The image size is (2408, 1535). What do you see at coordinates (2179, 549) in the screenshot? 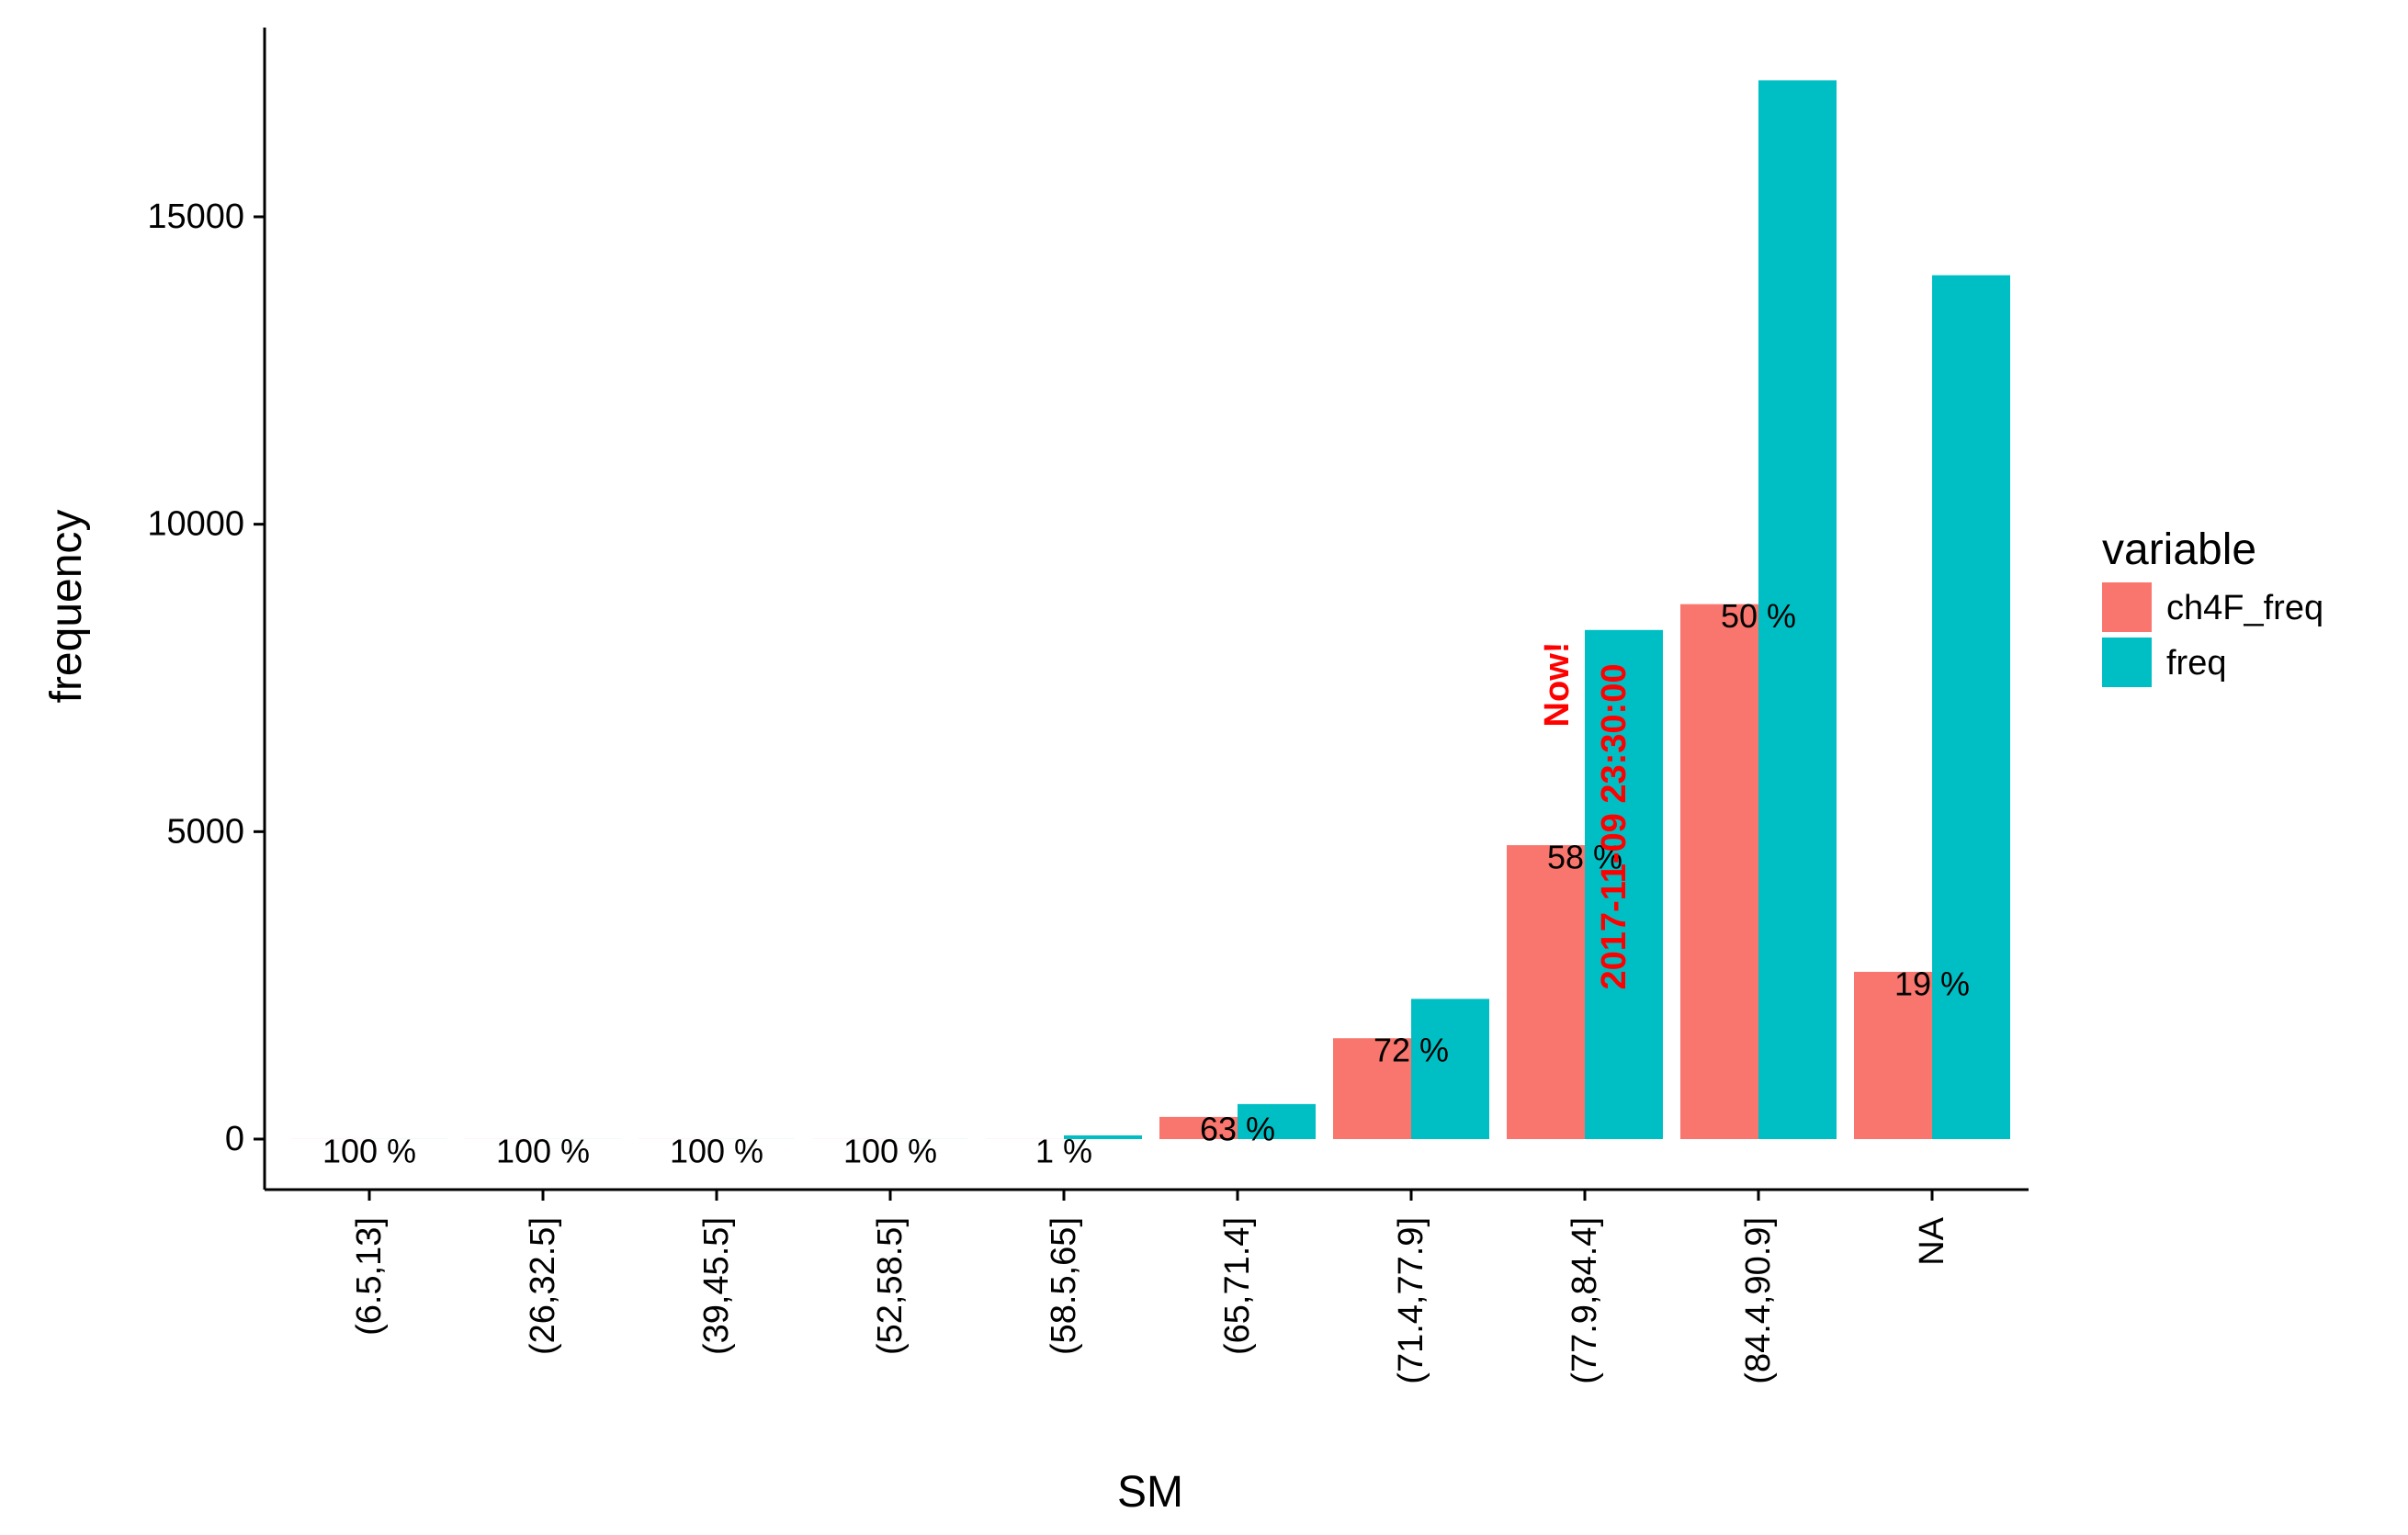
I see `legend-title: variable` at bounding box center [2179, 549].